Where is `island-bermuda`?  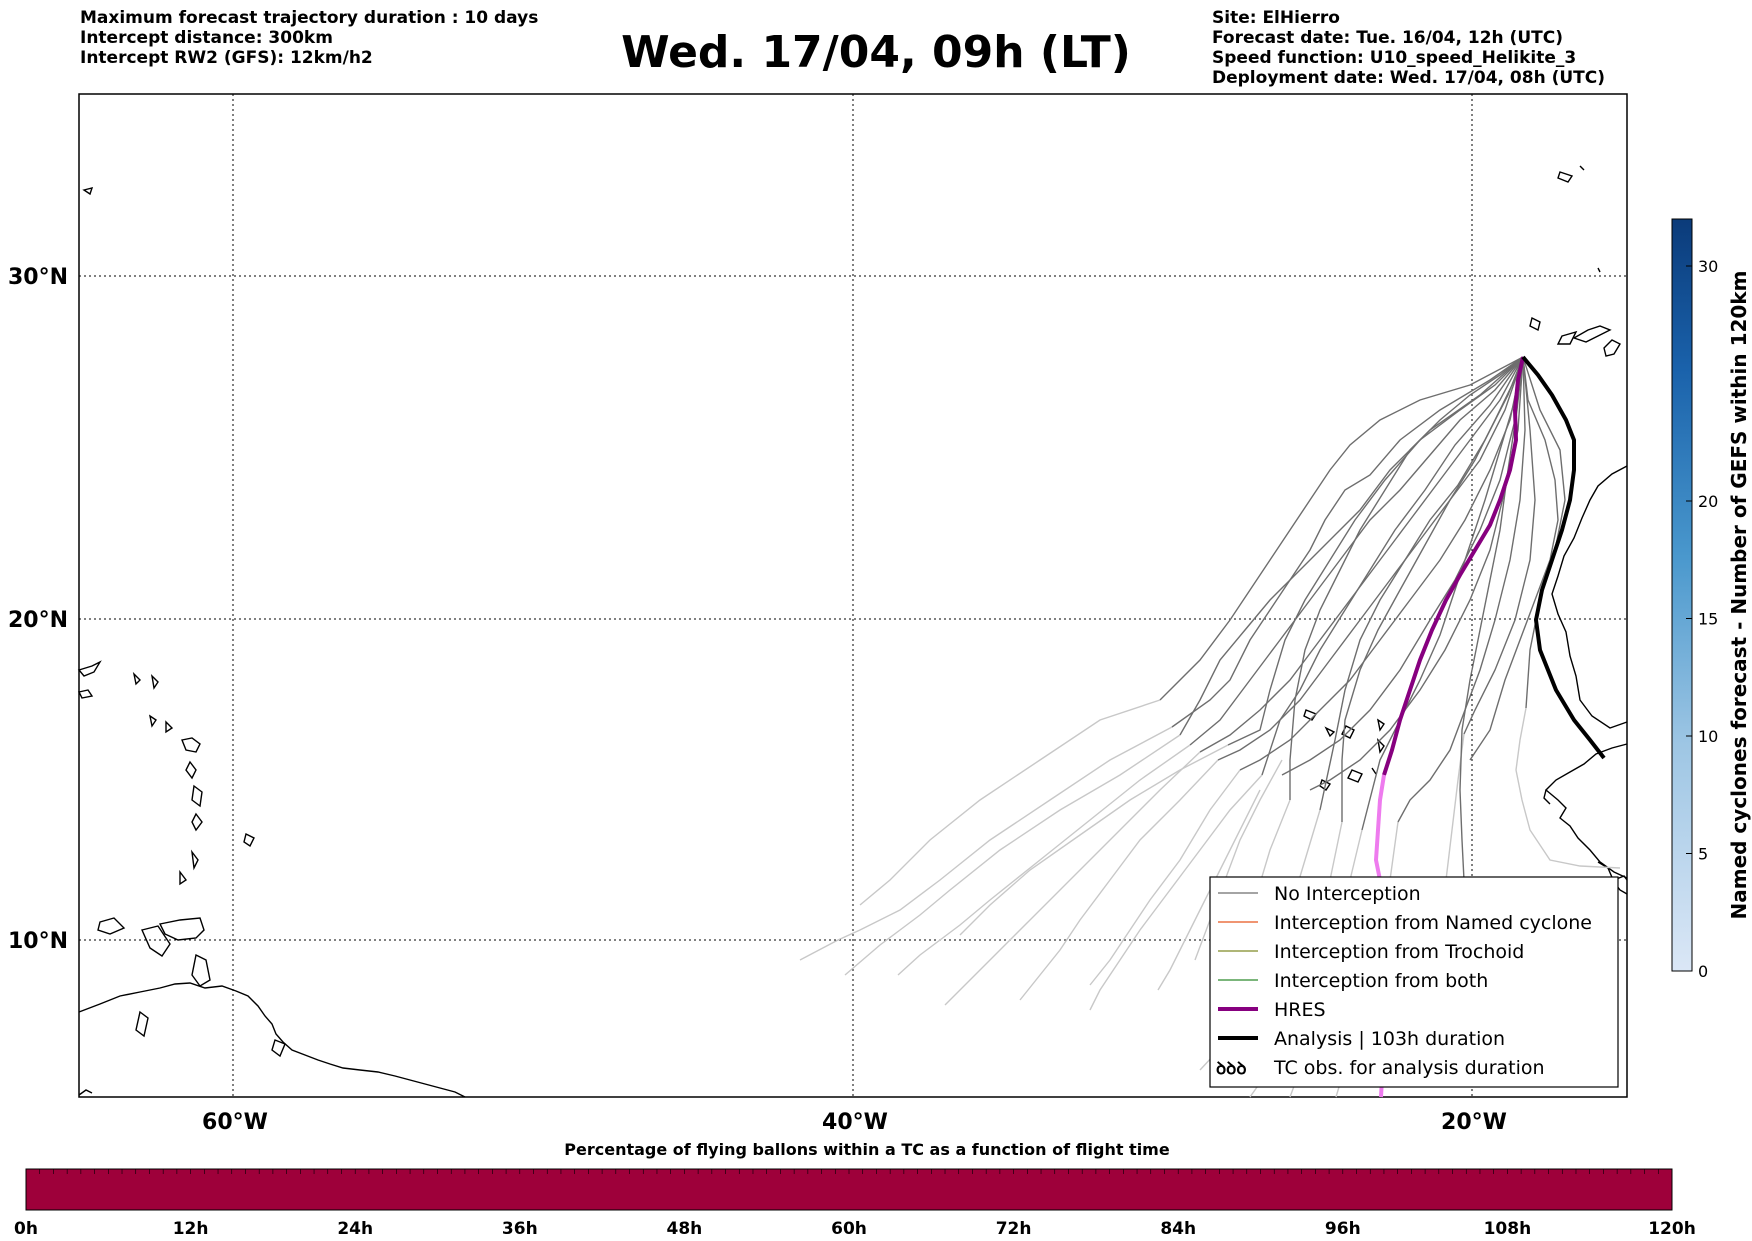
island-bermuda is located at coordinates (88, 191).